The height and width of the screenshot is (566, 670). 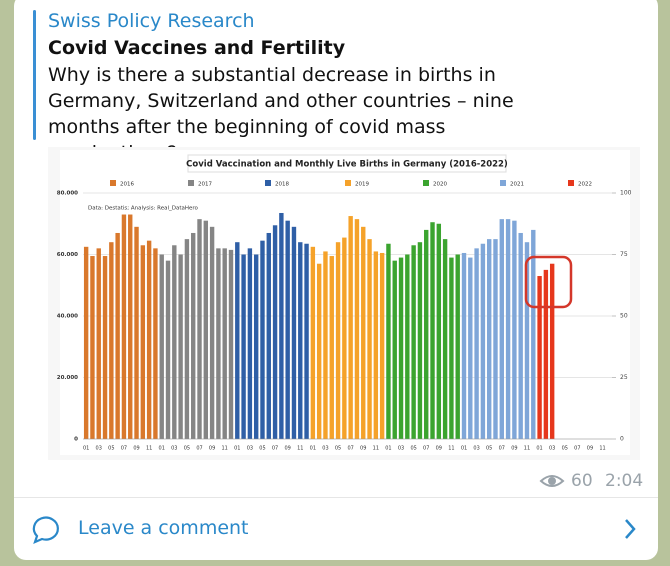 I want to click on title-box, so click(x=347, y=163).